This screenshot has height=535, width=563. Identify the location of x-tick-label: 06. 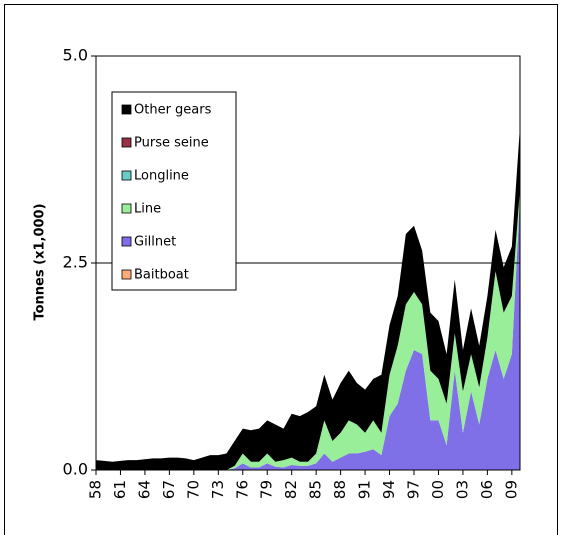
(487, 489).